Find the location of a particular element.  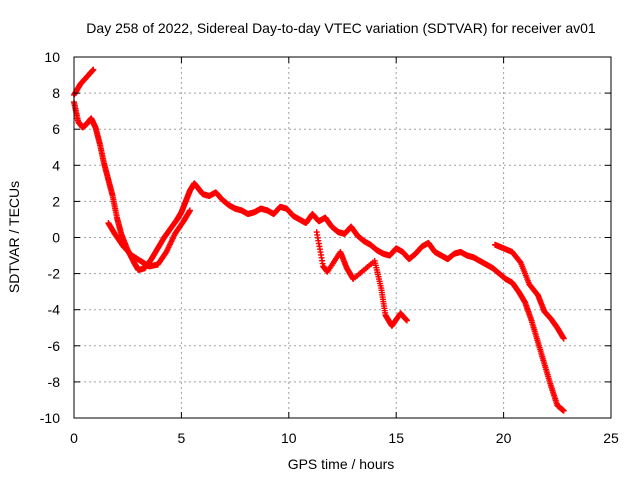

x-tick-label: 15 is located at coordinates (396, 438).